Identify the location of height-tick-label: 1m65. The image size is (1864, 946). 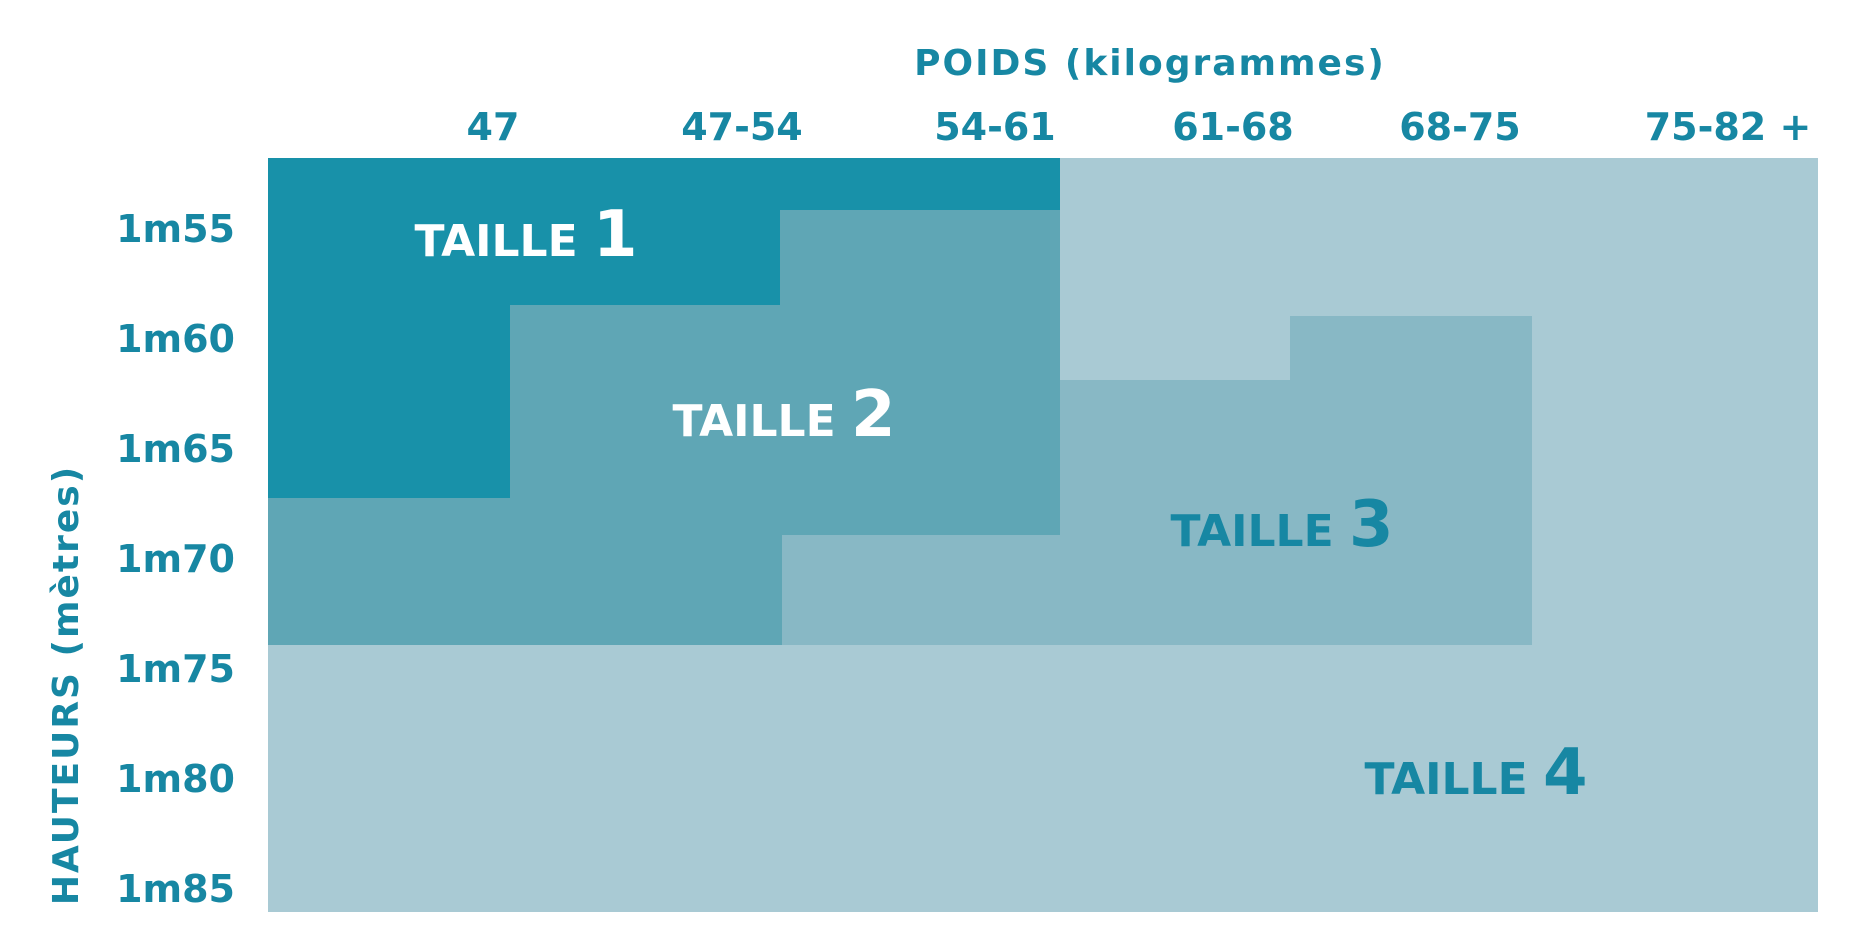
(175, 449).